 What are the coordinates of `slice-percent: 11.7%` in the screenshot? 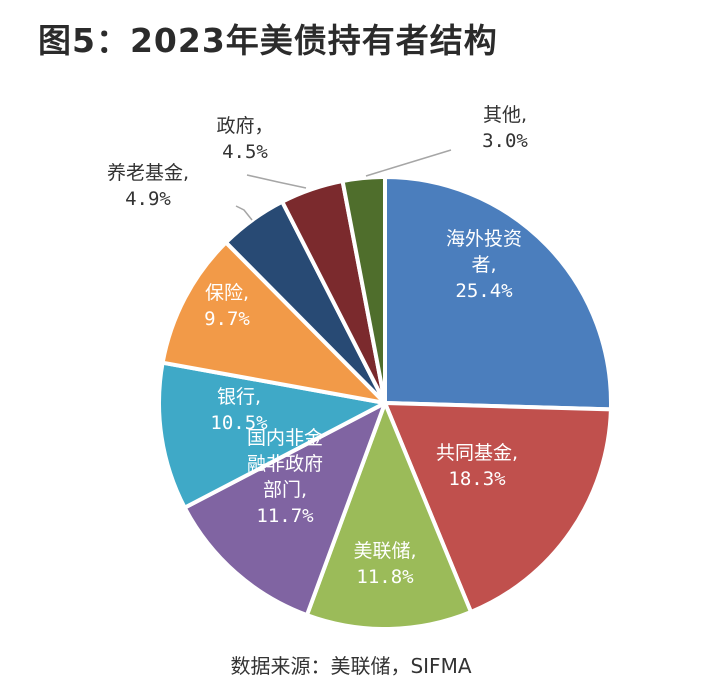 It's located at (285, 516).